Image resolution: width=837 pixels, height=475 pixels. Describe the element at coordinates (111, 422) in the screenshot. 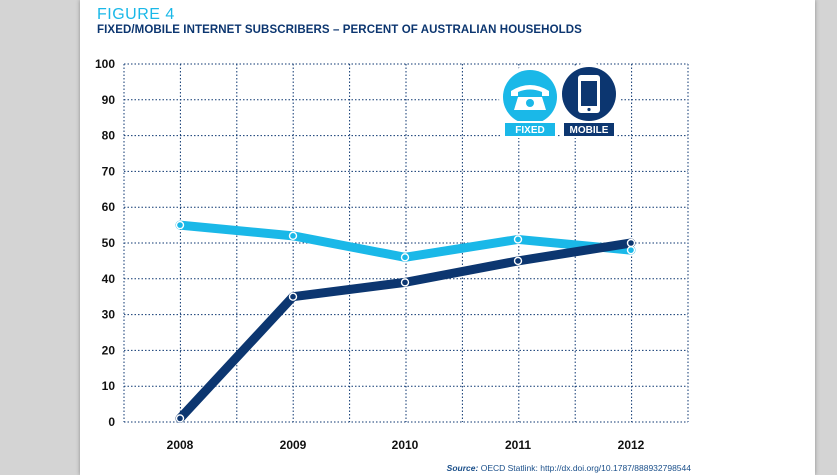

I see `y-tick-label: 0` at that location.